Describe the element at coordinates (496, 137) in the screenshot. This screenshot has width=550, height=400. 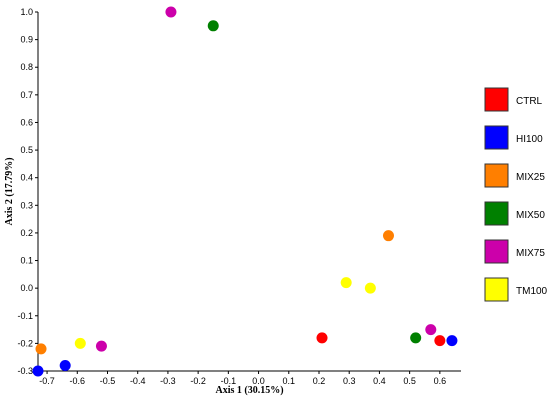
I see `legend-swatch-hi100` at that location.